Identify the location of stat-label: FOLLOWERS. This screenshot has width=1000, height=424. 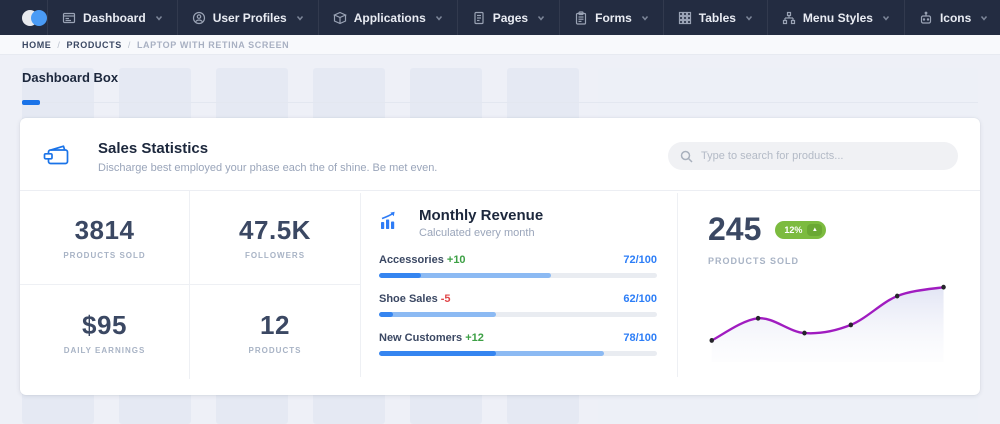
(275, 255).